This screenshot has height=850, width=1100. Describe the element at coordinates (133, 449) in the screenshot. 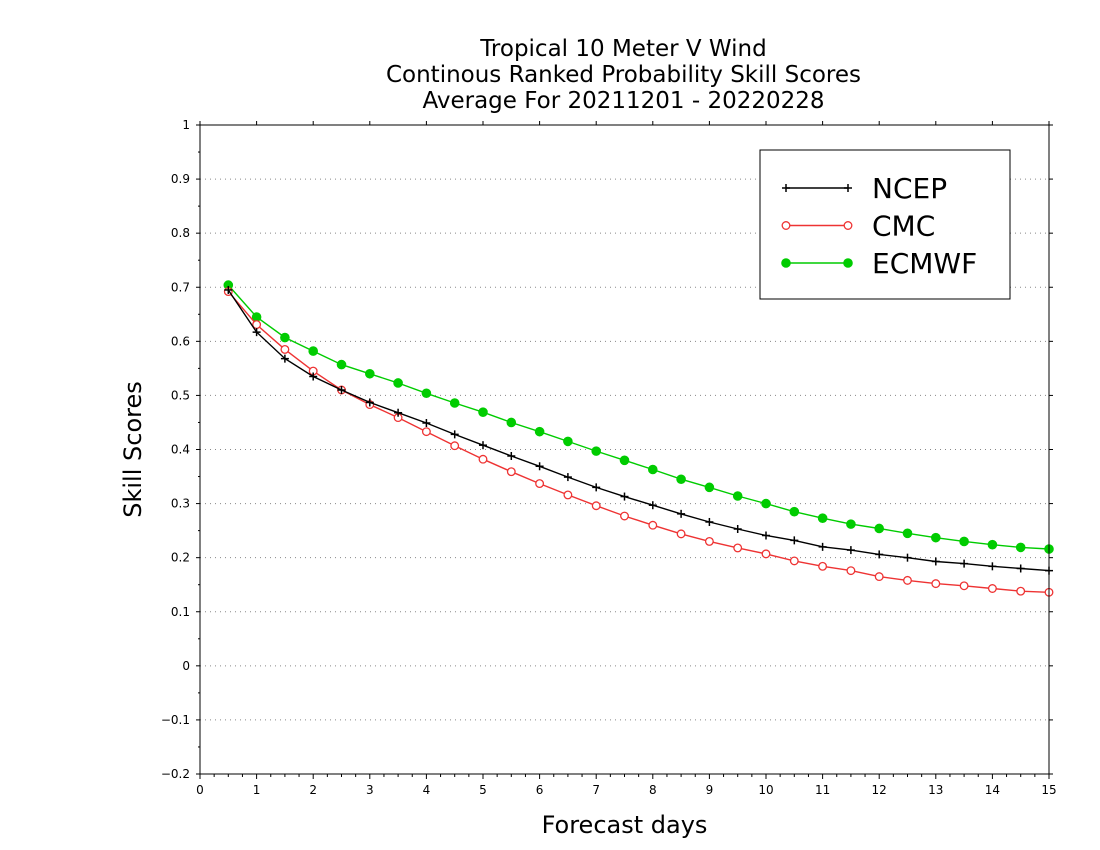

I see `y-axis-label: Skill Scores` at that location.